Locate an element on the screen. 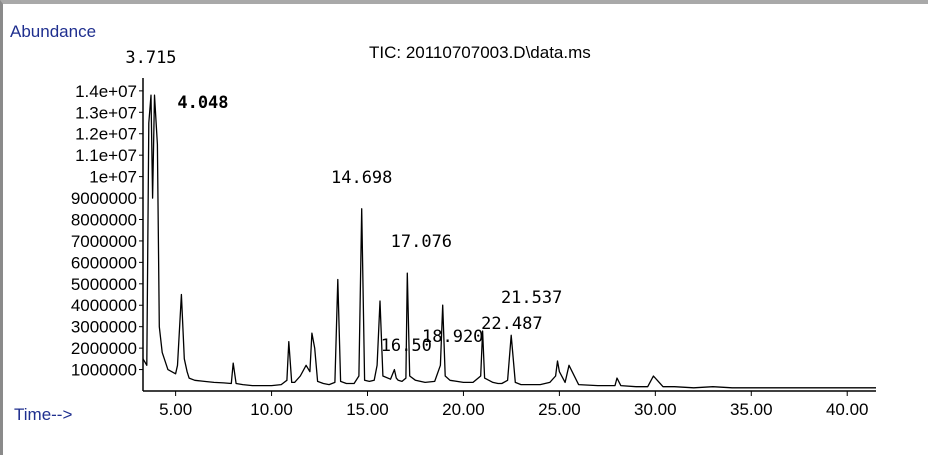 Image resolution: width=928 pixels, height=455 pixels. y-tick-label: 6000000 is located at coordinates (104, 262).